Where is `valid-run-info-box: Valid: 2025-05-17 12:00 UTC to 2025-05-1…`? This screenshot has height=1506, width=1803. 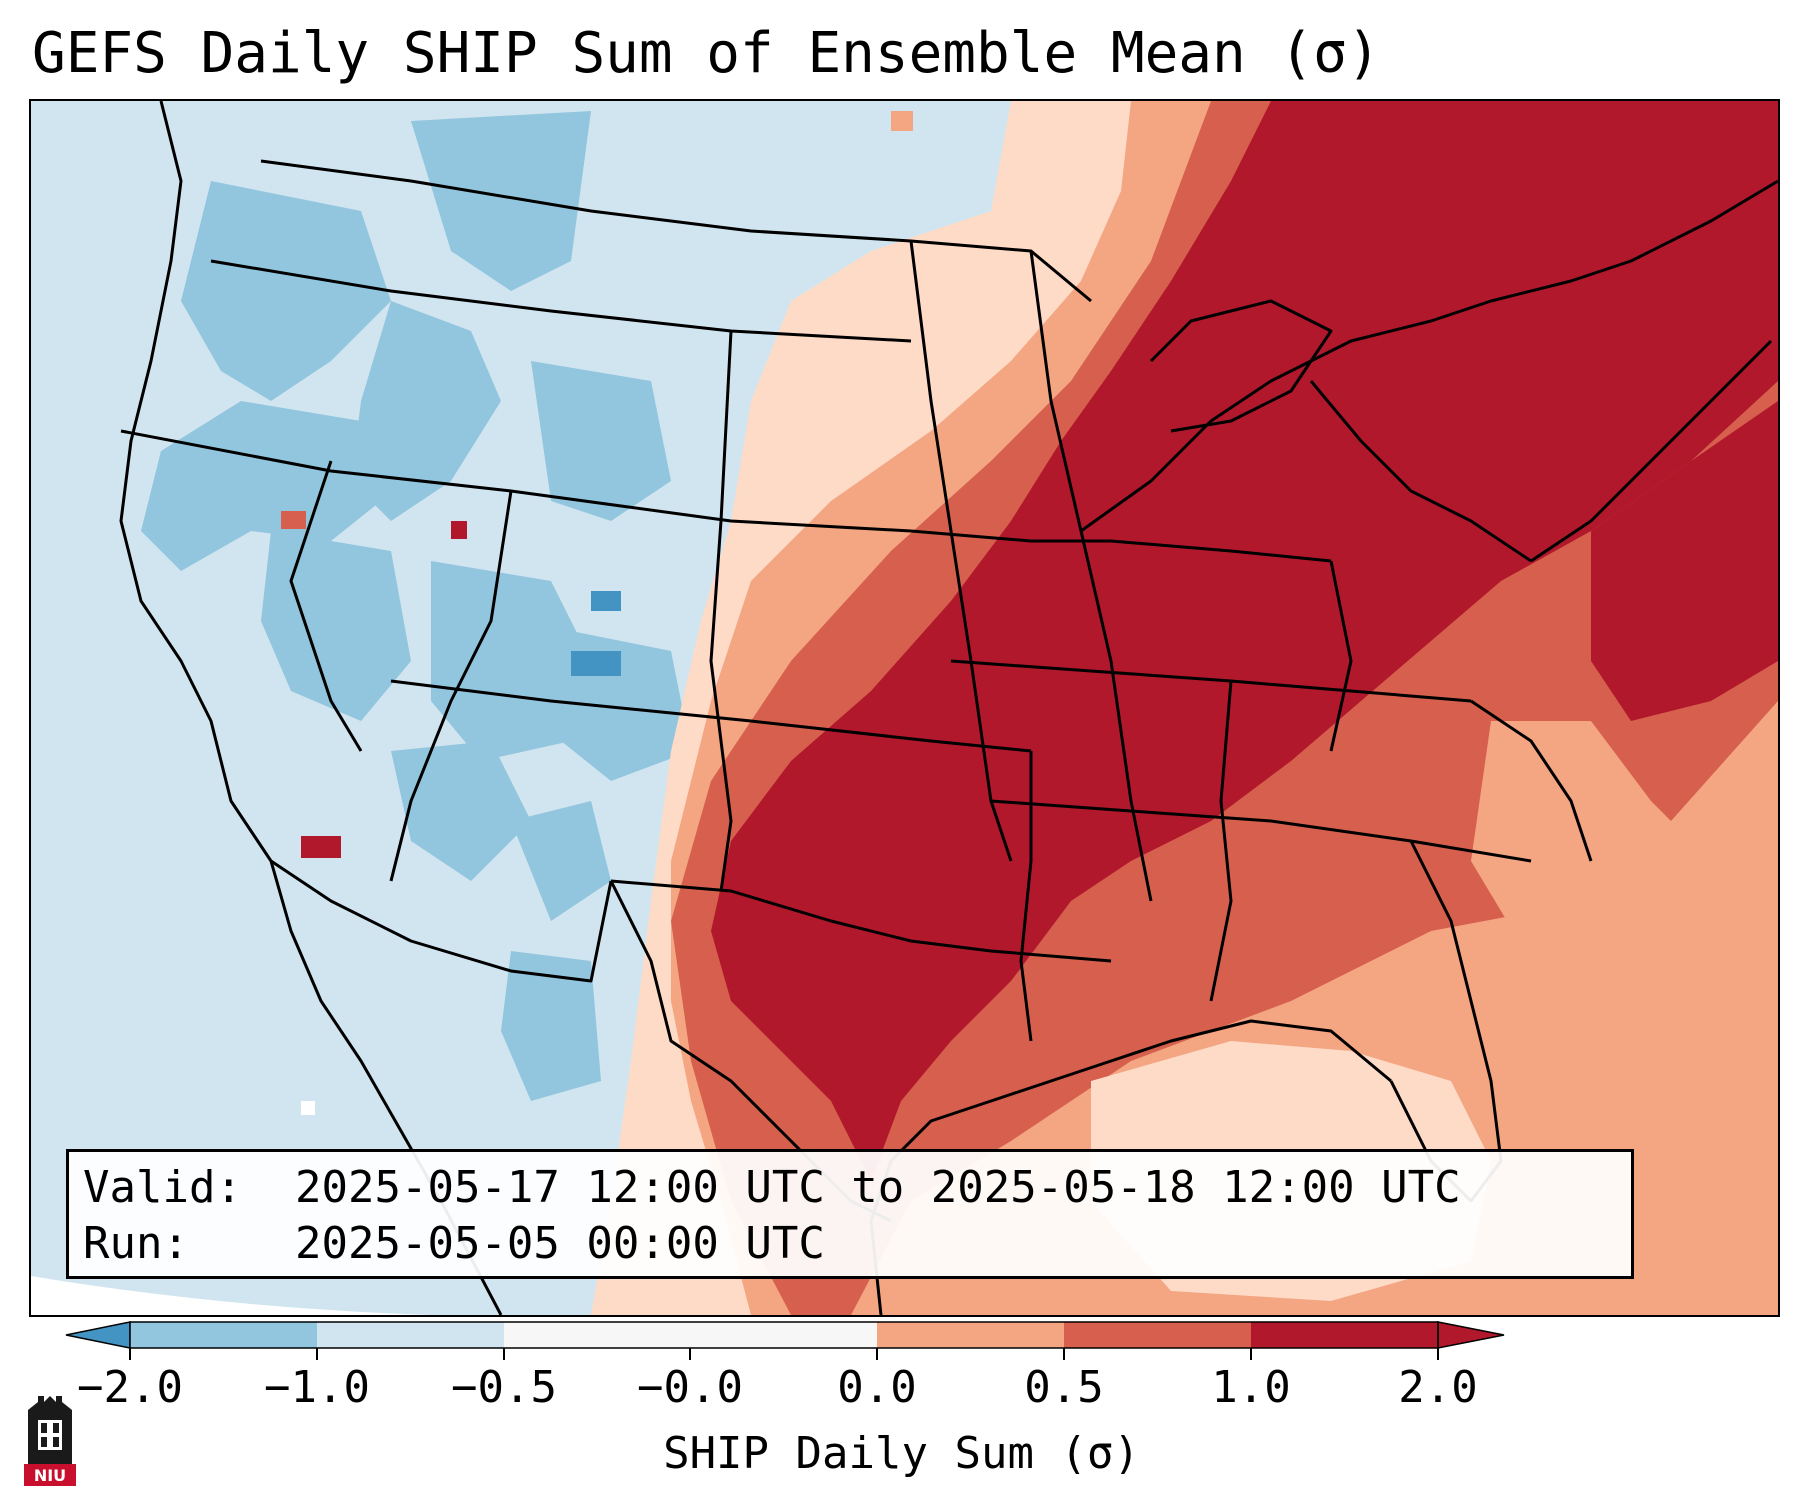 valid-run-info-box: Valid: 2025-05-17 12:00 UTC to 2025-05-1… is located at coordinates (850, 1214).